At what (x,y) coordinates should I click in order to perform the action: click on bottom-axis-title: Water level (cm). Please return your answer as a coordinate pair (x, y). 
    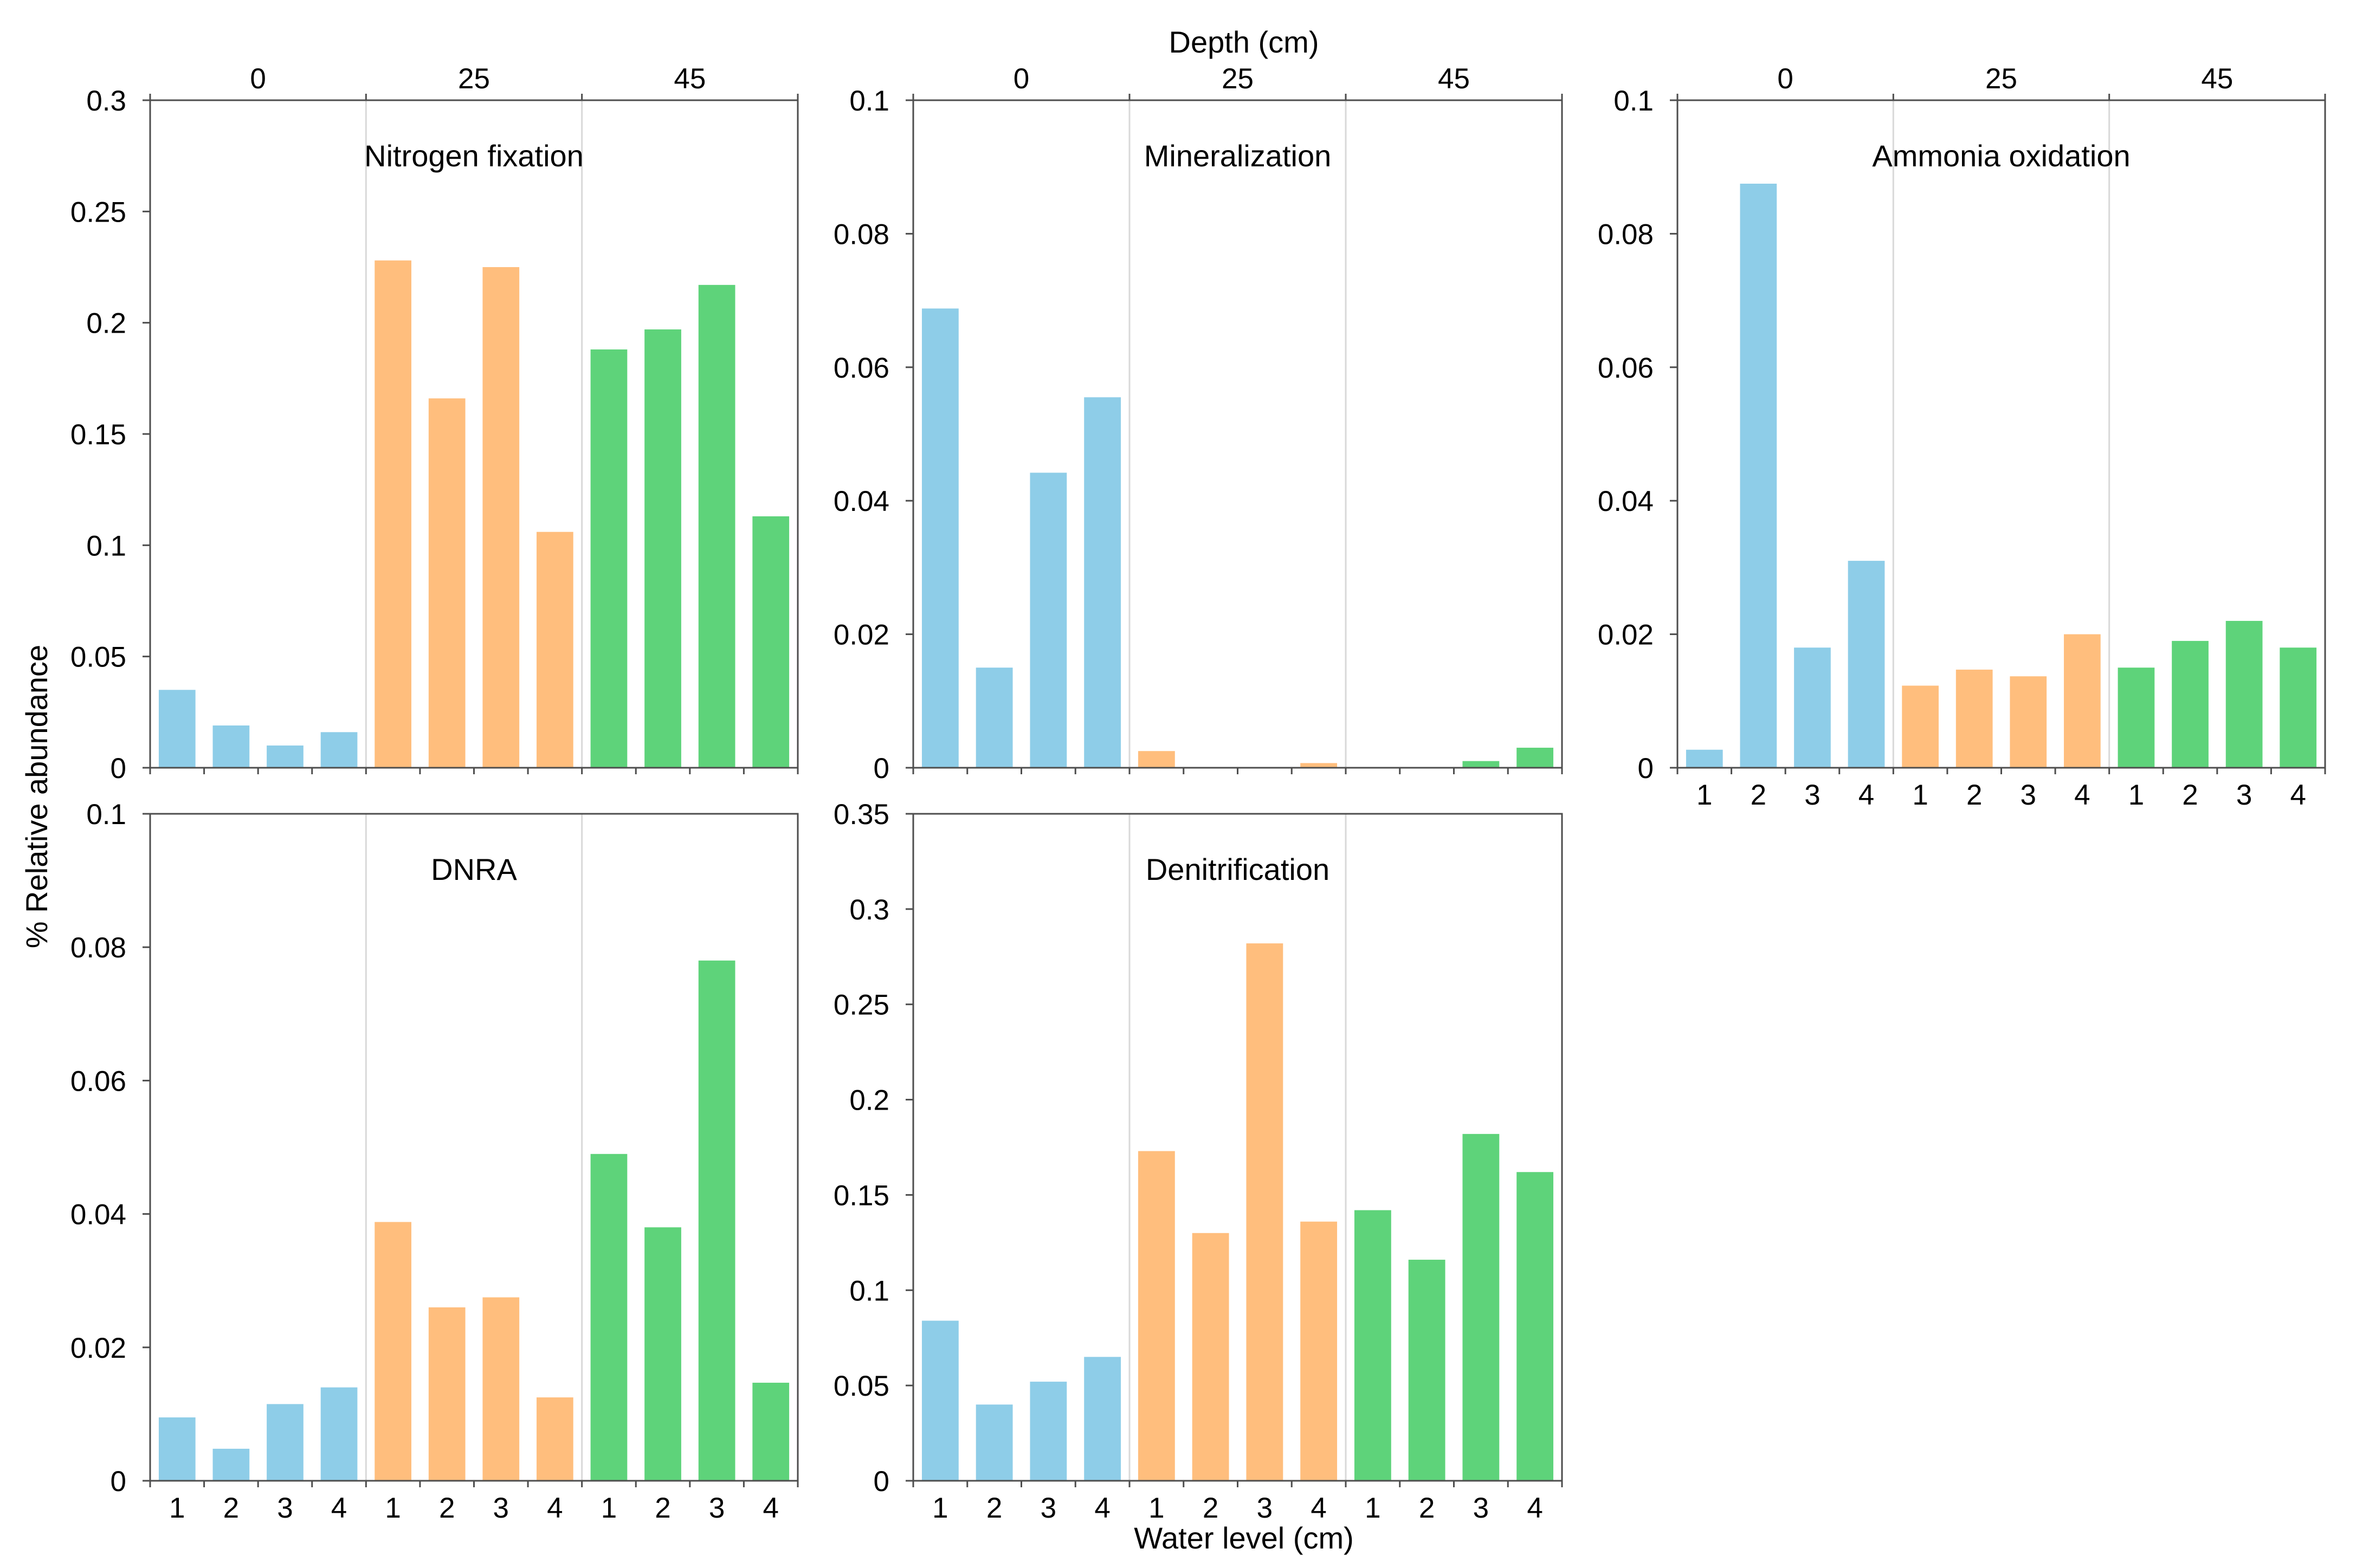
    Looking at the image, I should click on (1244, 1538).